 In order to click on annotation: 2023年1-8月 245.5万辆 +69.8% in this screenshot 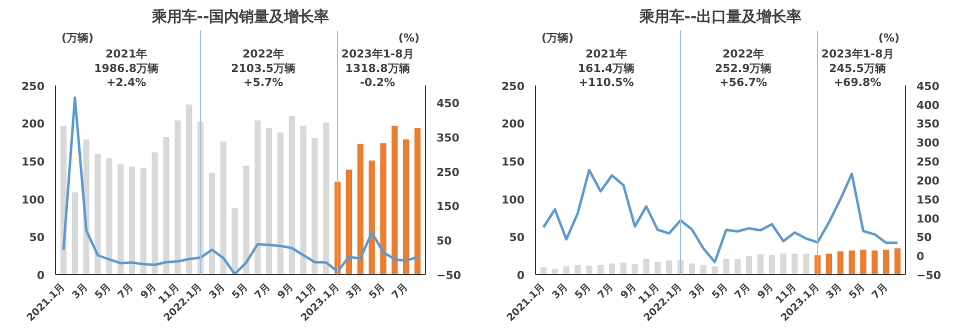, I will do `click(857, 69)`.